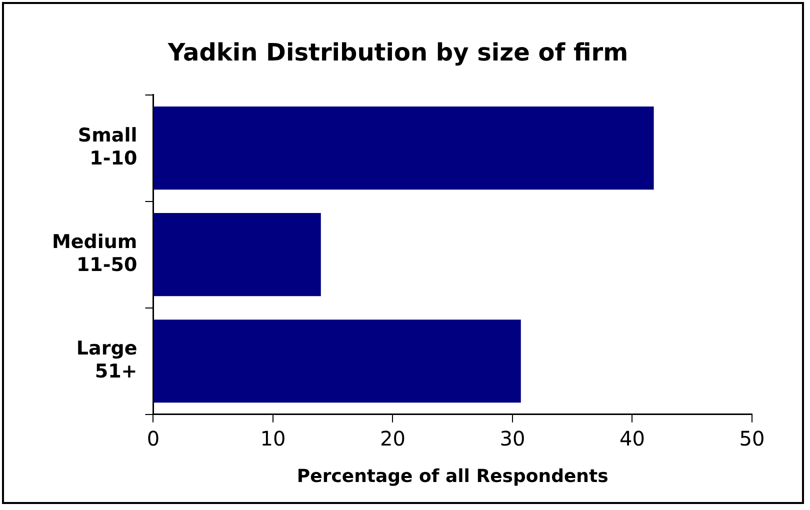  Describe the element at coordinates (107, 360) in the screenshot. I see `y-tick-label: Large 51+` at that location.